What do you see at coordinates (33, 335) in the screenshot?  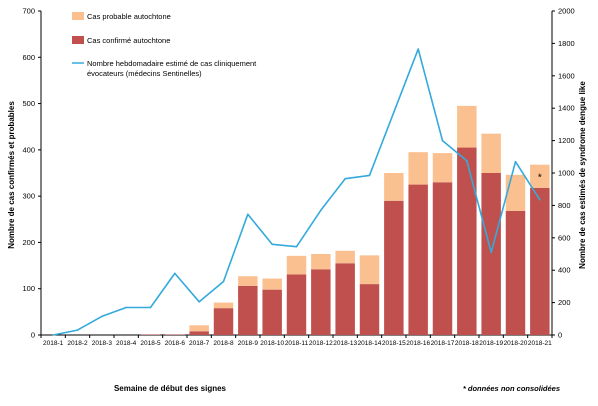 I see `y-left-tick-label: 0` at bounding box center [33, 335].